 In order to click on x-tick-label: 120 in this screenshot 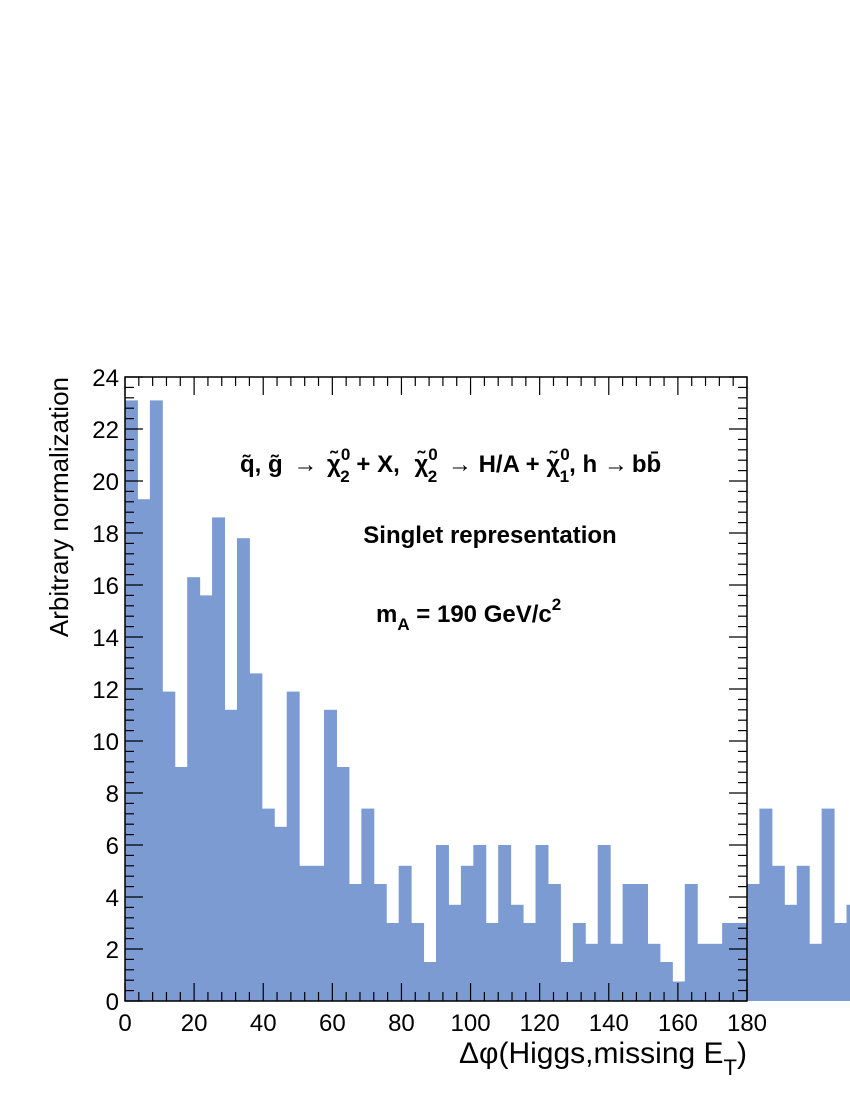, I will do `click(540, 1023)`.